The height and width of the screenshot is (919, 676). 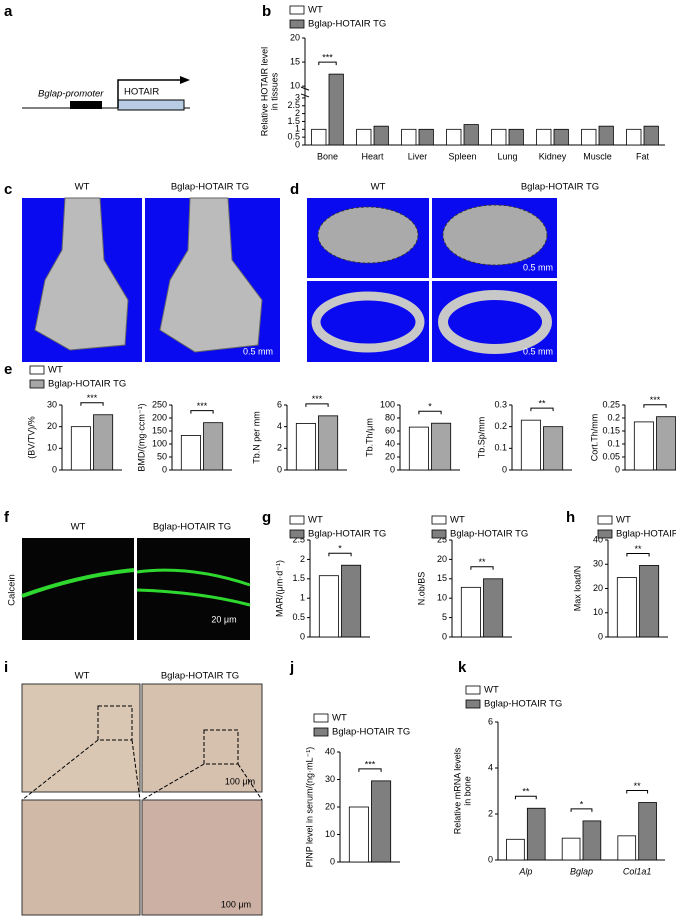 I want to click on image-label: WT, so click(x=78, y=527).